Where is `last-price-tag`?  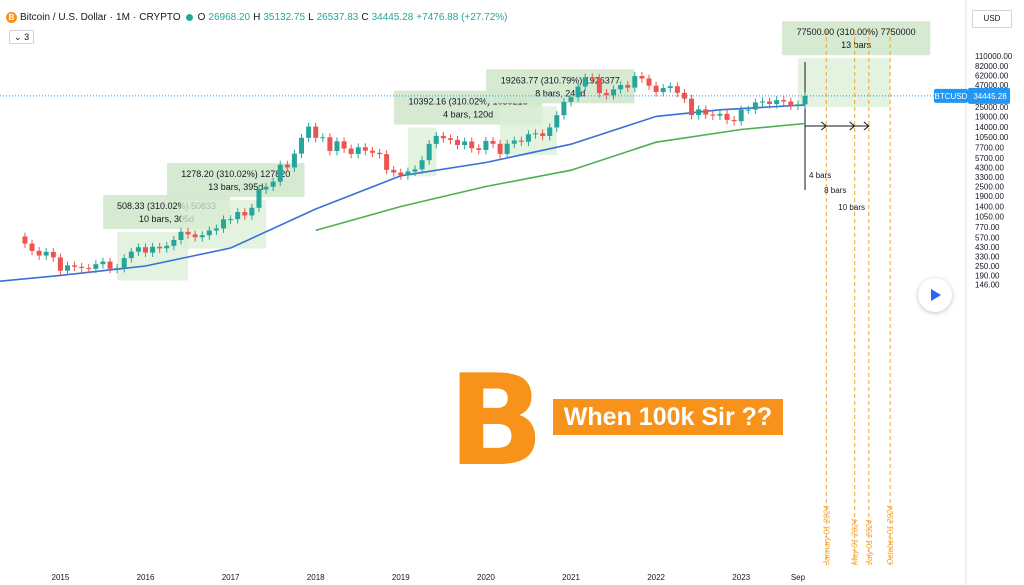 last-price-tag is located at coordinates (989, 95).